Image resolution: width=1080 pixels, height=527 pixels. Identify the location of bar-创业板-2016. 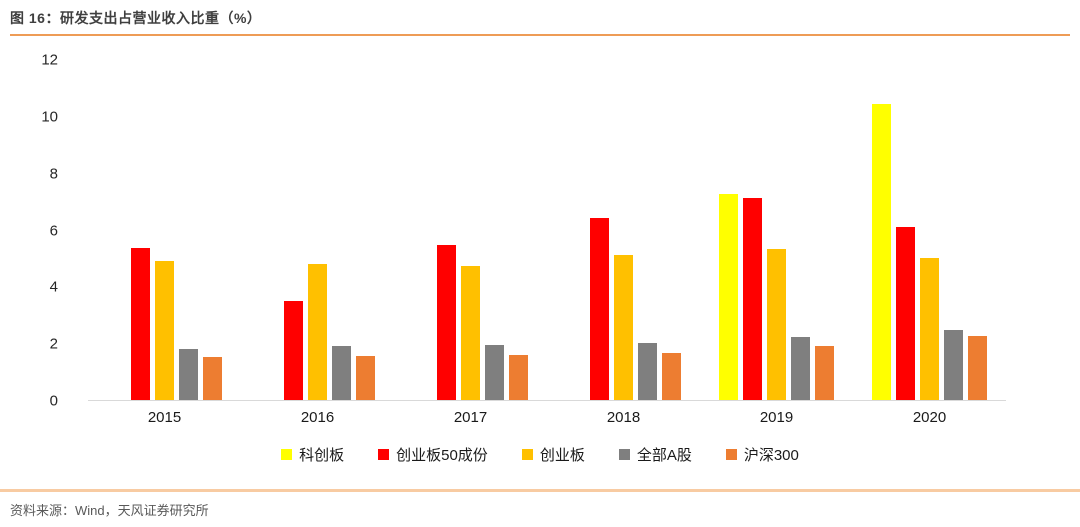
(317, 331).